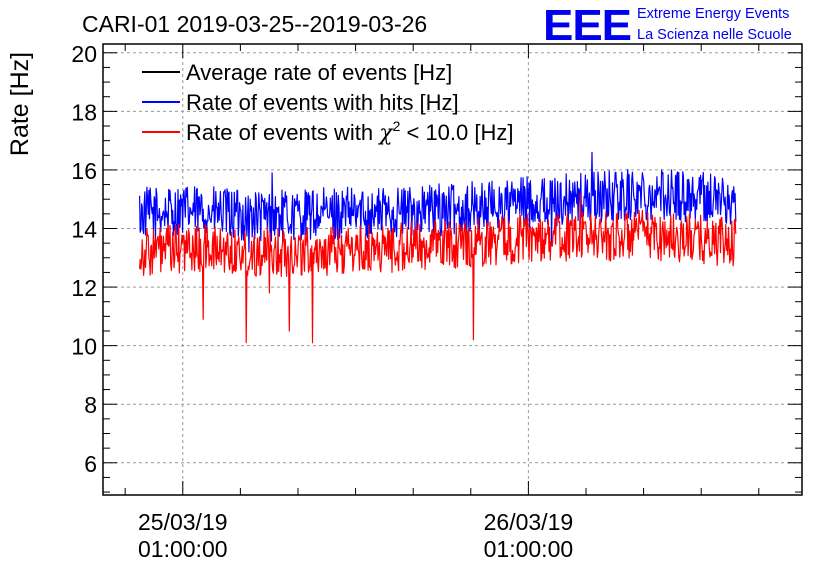 This screenshot has width=836, height=577. Describe the element at coordinates (183, 549) in the screenshot. I see `x-tick-time-0: 01:00:00` at that location.